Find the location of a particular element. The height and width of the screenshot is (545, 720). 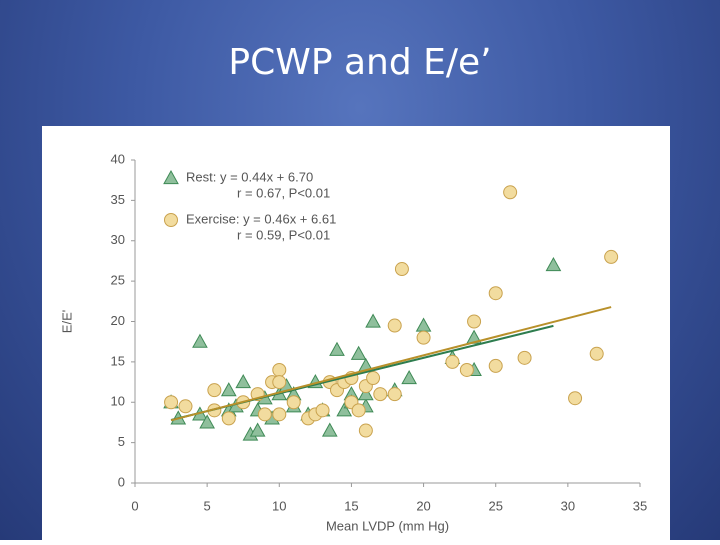

x-tick-label: 0 is located at coordinates (134, 505).